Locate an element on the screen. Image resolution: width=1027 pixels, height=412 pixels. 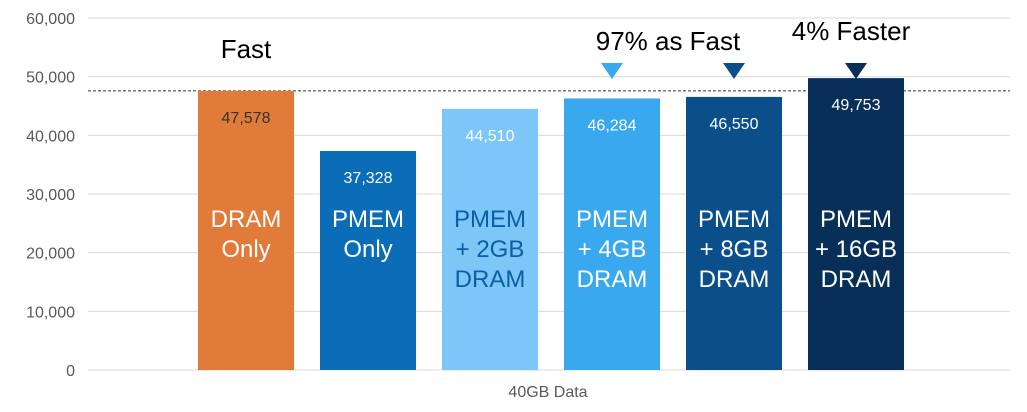
bar-annotation: 4% Faster is located at coordinates (851, 31).